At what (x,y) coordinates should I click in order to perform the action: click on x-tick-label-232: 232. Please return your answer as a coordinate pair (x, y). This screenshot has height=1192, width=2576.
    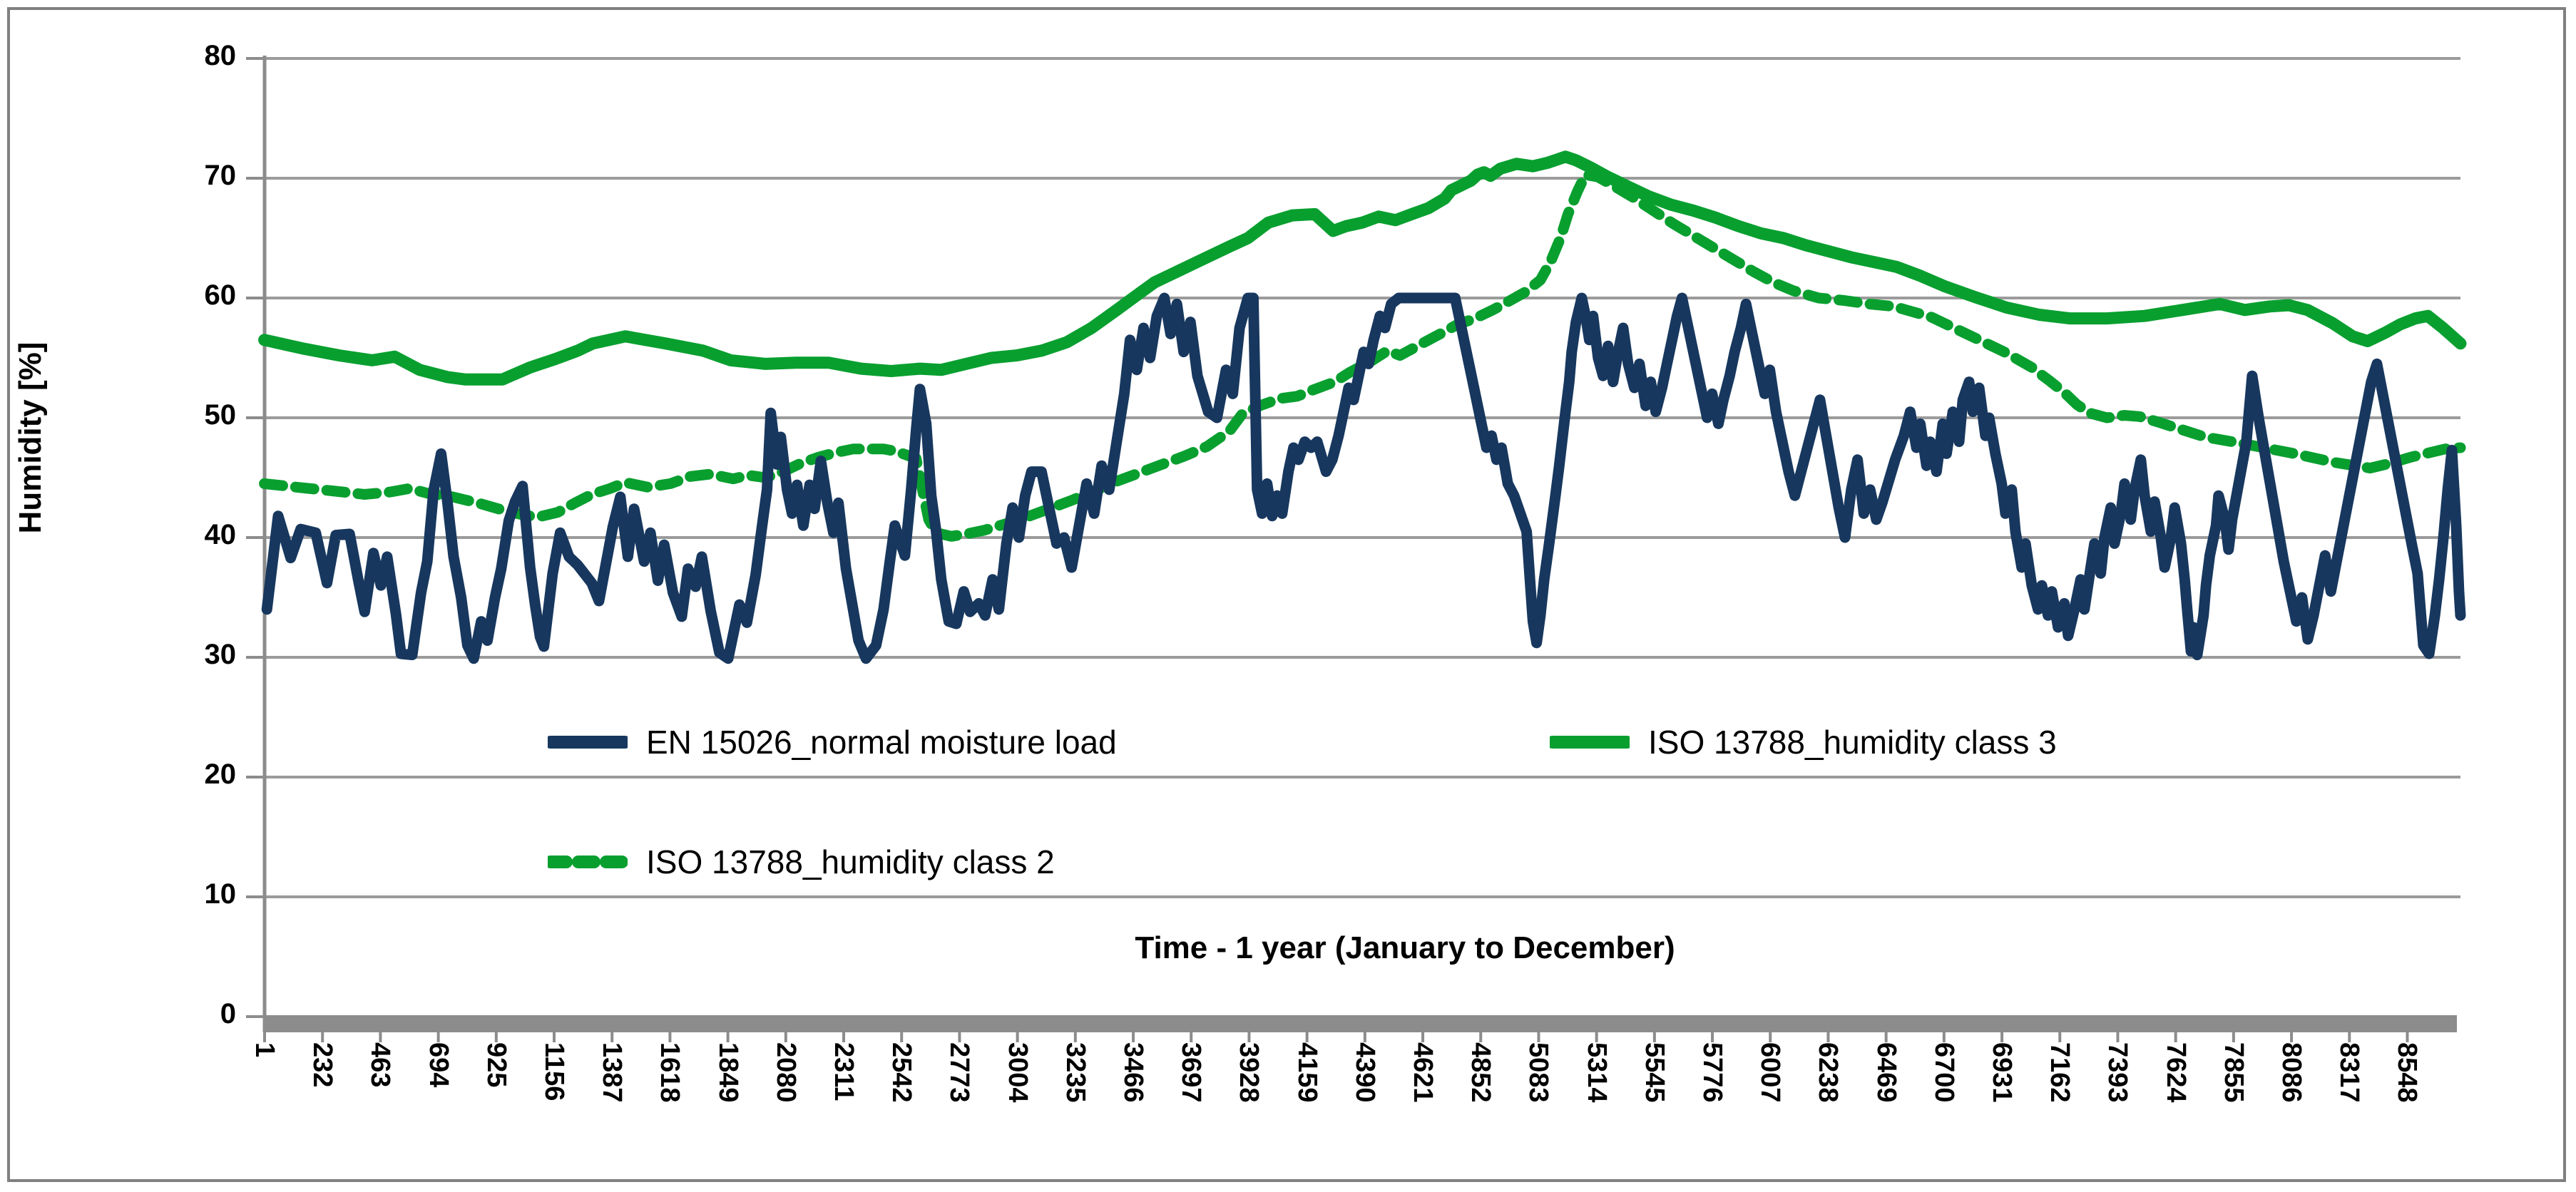
    Looking at the image, I should click on (322, 1065).